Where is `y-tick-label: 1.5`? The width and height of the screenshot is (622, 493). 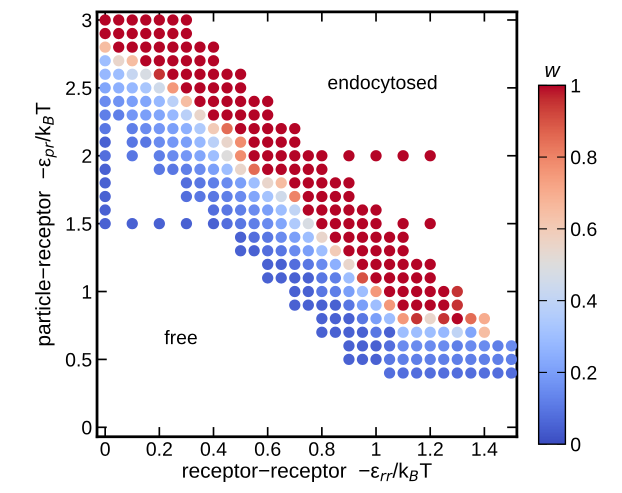 y-tick-label: 1.5 is located at coordinates (79, 224).